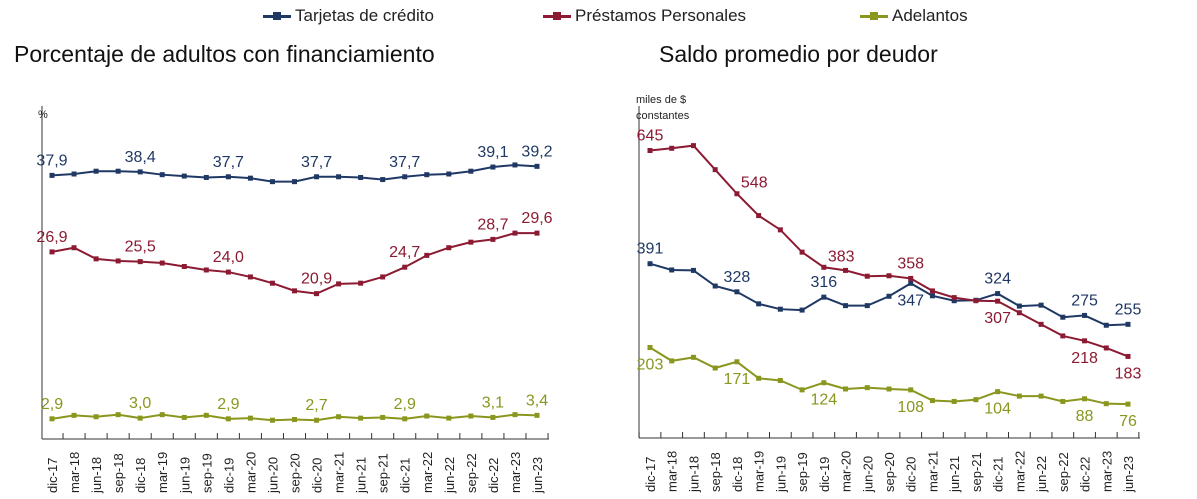 Image resolution: width=1197 pixels, height=499 pixels. I want to click on data-label: 203, so click(650, 365).